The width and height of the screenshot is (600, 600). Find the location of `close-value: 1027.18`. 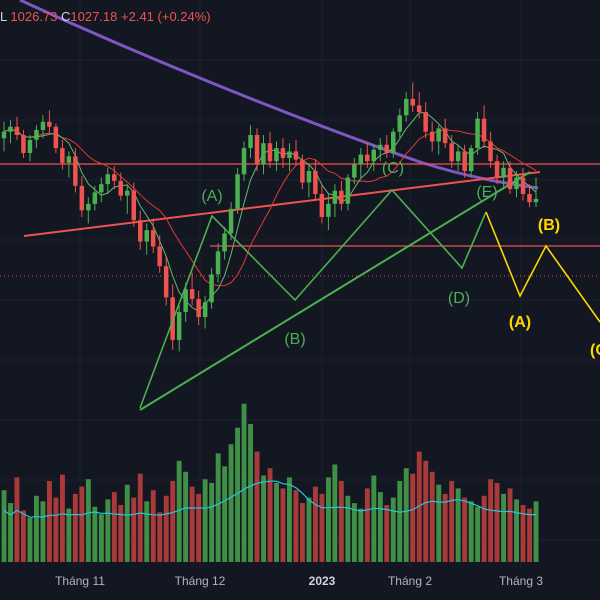

close-value: 1027.18 is located at coordinates (94, 16).